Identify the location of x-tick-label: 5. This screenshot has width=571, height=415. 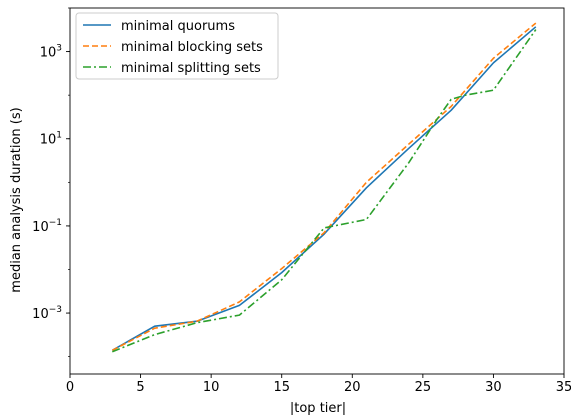
(140, 387).